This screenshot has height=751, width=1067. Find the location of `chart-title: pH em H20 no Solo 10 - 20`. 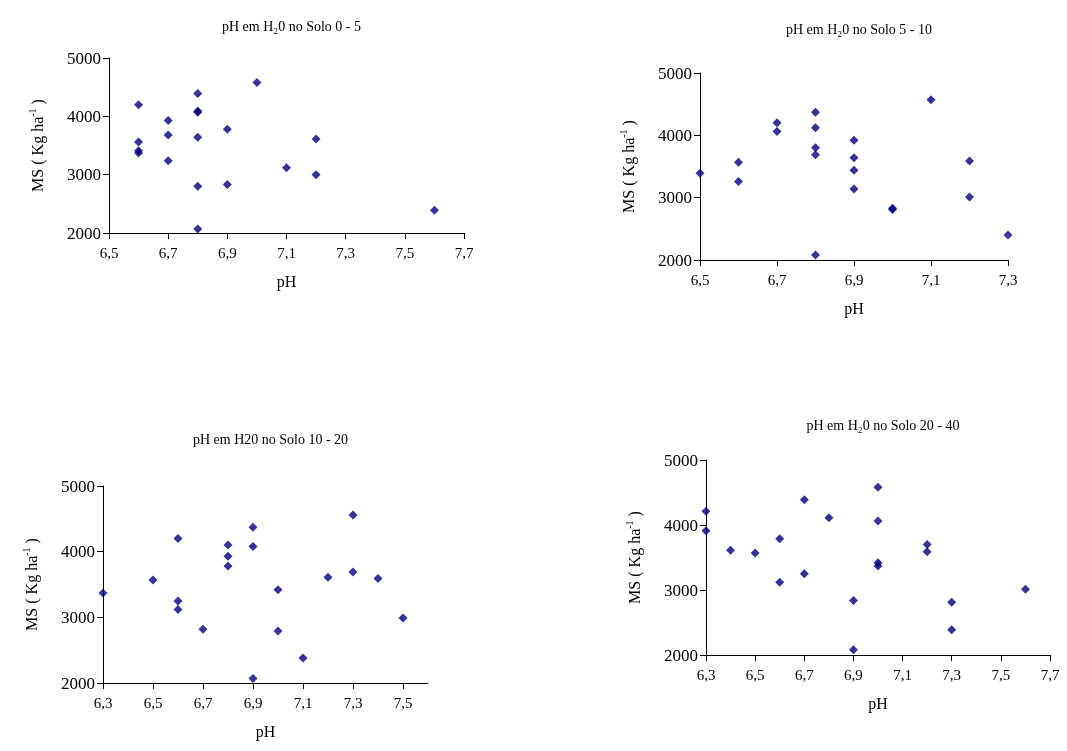

chart-title: pH em H20 no Solo 10 - 20 is located at coordinates (270, 439).